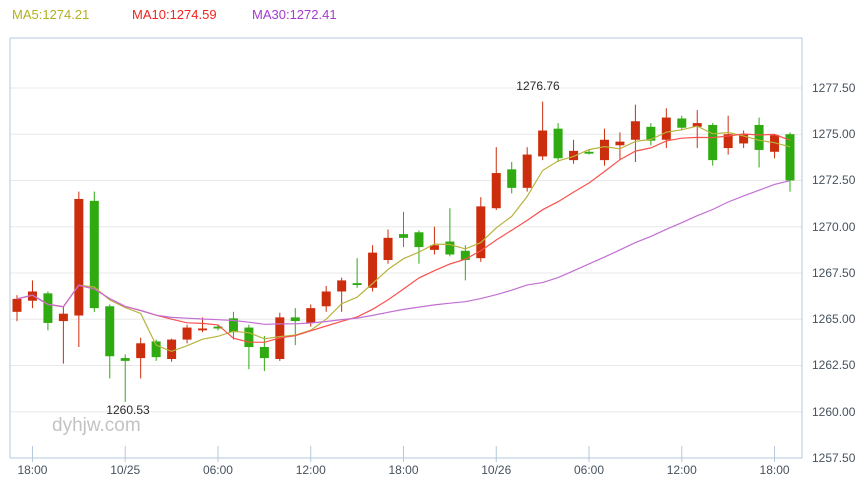 This screenshot has width=867, height=489. What do you see at coordinates (128, 410) in the screenshot?
I see `low-price-label: 1260.53` at bounding box center [128, 410].